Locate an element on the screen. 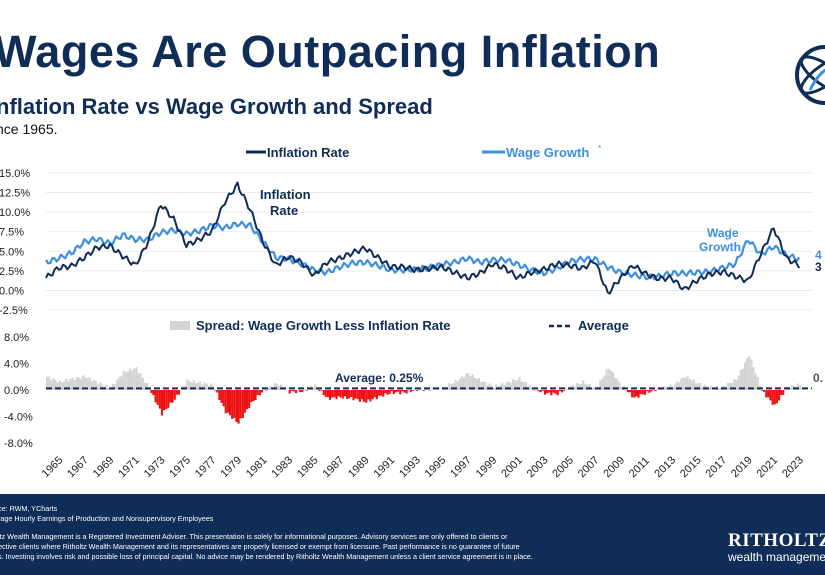  x-tick-label: 1987 is located at coordinates (334, 467).